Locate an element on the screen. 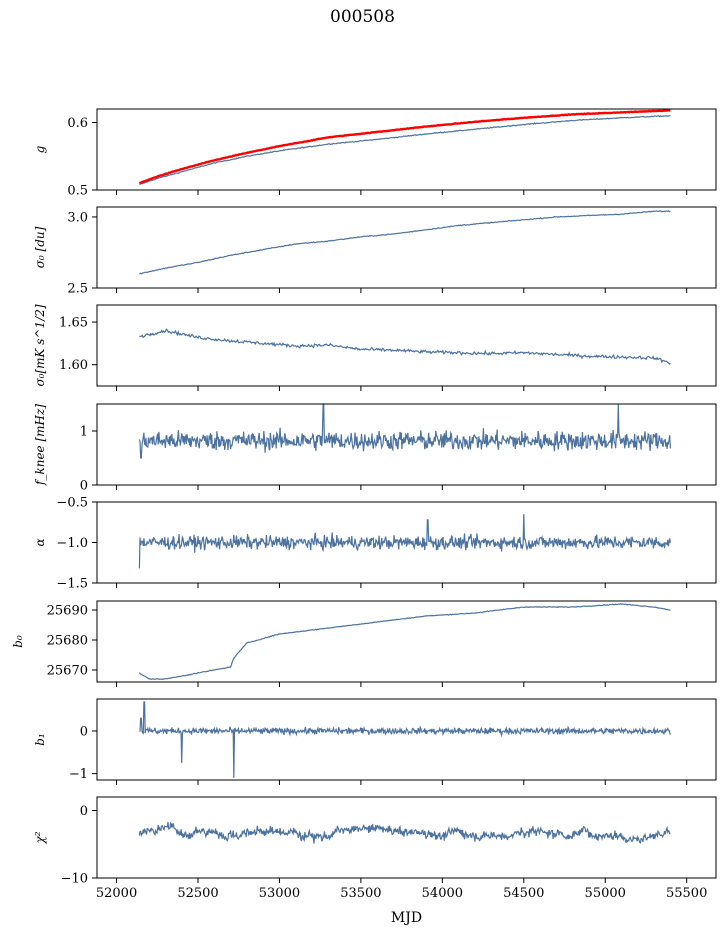 This screenshot has width=725, height=936. y-tick-label-fknee: 0 is located at coordinates (84, 486).